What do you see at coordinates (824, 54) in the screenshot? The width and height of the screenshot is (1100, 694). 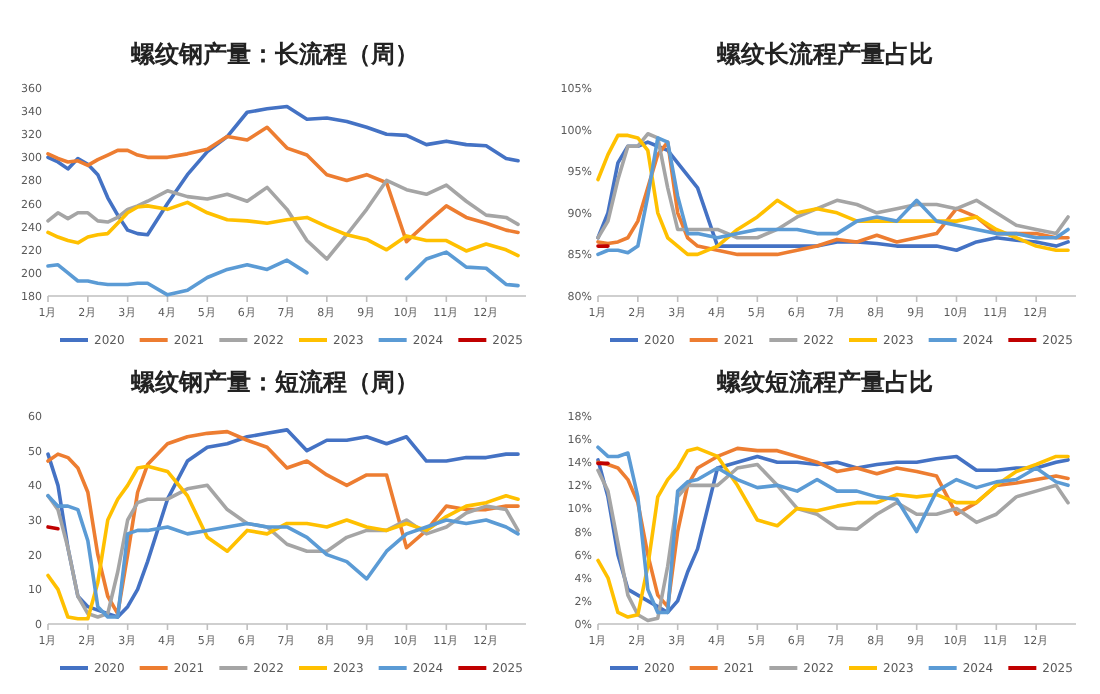 I see `chart-title: 螺纹长流程产量占比` at bounding box center [824, 54].